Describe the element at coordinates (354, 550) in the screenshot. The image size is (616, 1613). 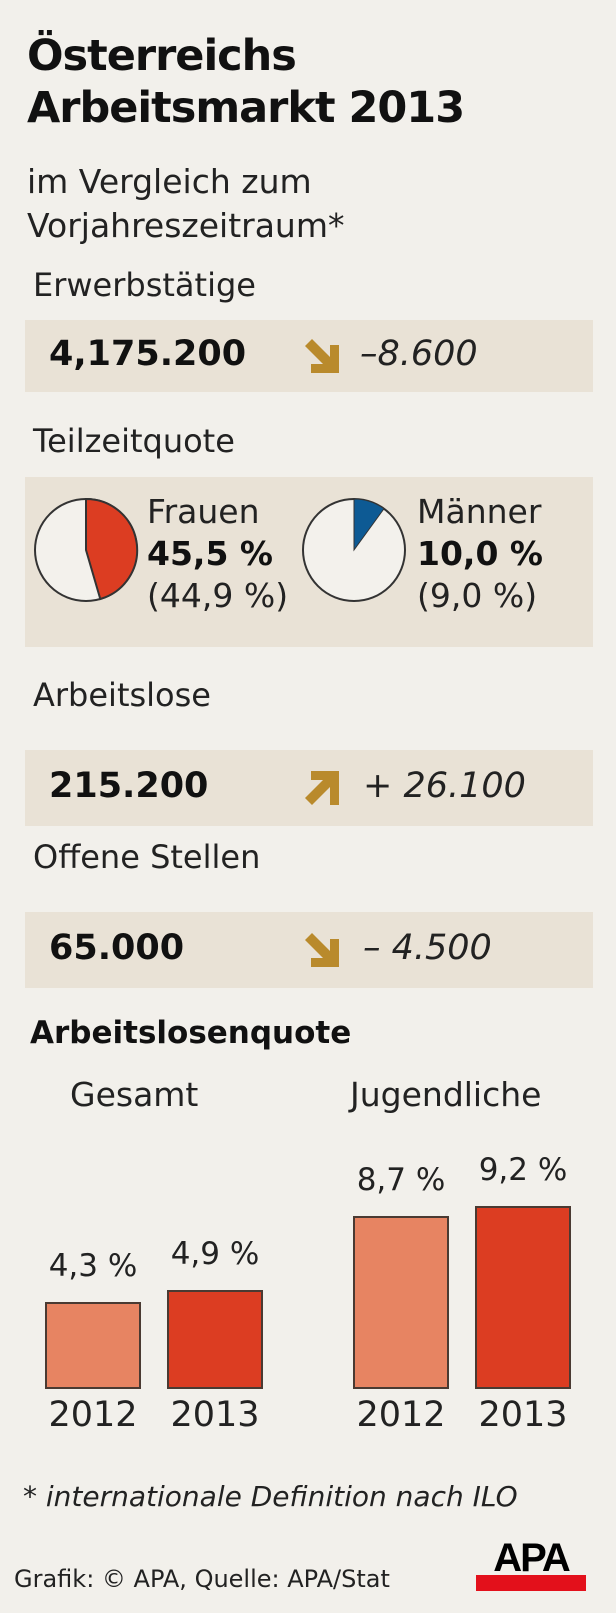
I see `pie-chart-maenner` at that location.